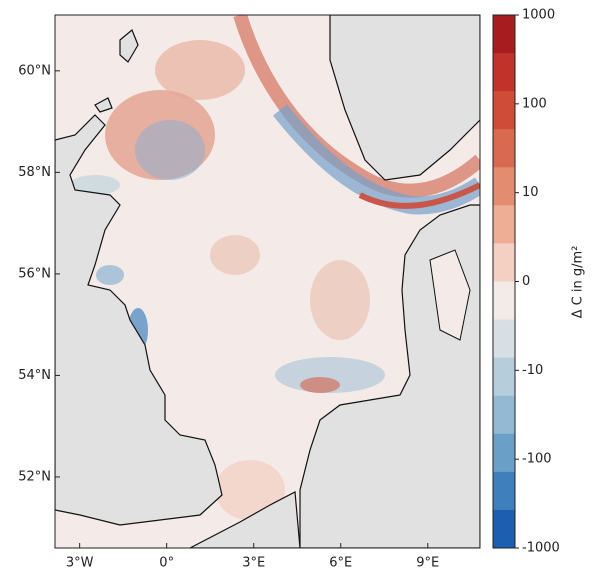 Image resolution: width=600 pixels, height=579 pixels. What do you see at coordinates (34, 375) in the screenshot?
I see `y-tick-label: 54°N` at bounding box center [34, 375].